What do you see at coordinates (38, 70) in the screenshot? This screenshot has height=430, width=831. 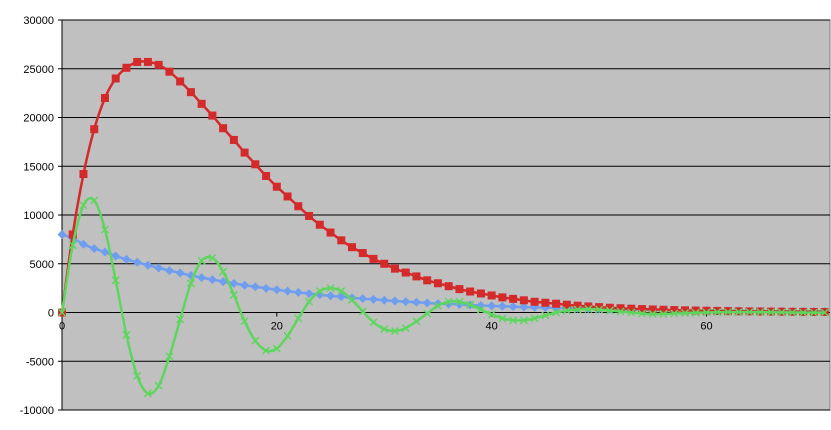 I see `y-tick-label: 25000` at bounding box center [38, 70].